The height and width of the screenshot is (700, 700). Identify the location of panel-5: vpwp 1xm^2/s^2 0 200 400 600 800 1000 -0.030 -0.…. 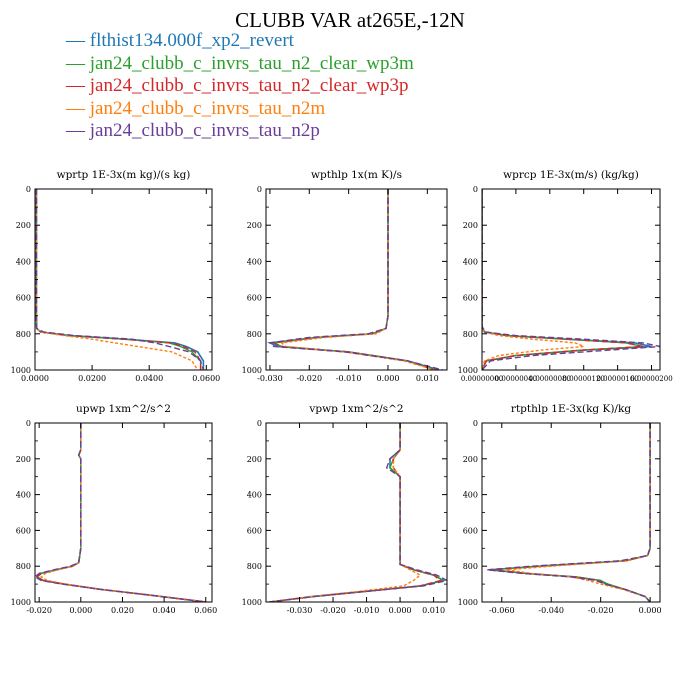
(345, 509).